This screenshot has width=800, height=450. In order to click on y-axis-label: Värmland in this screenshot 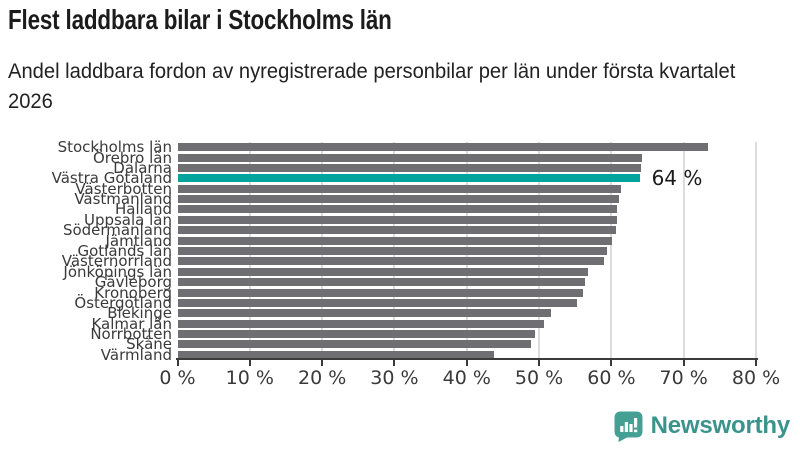, I will do `click(136, 354)`.